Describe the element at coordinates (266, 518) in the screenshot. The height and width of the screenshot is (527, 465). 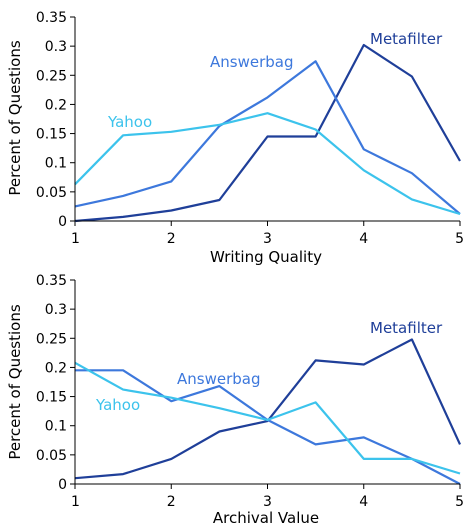
I see `x-axis-title: Archival Value` at that location.